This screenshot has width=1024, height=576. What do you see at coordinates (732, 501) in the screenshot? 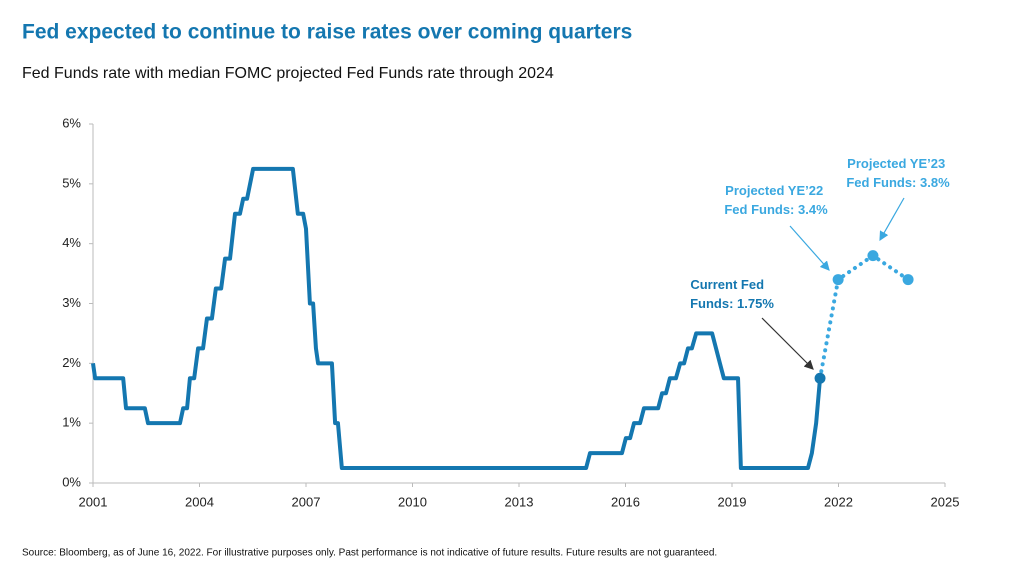
I see `x-tick-label: 2019` at bounding box center [732, 501].